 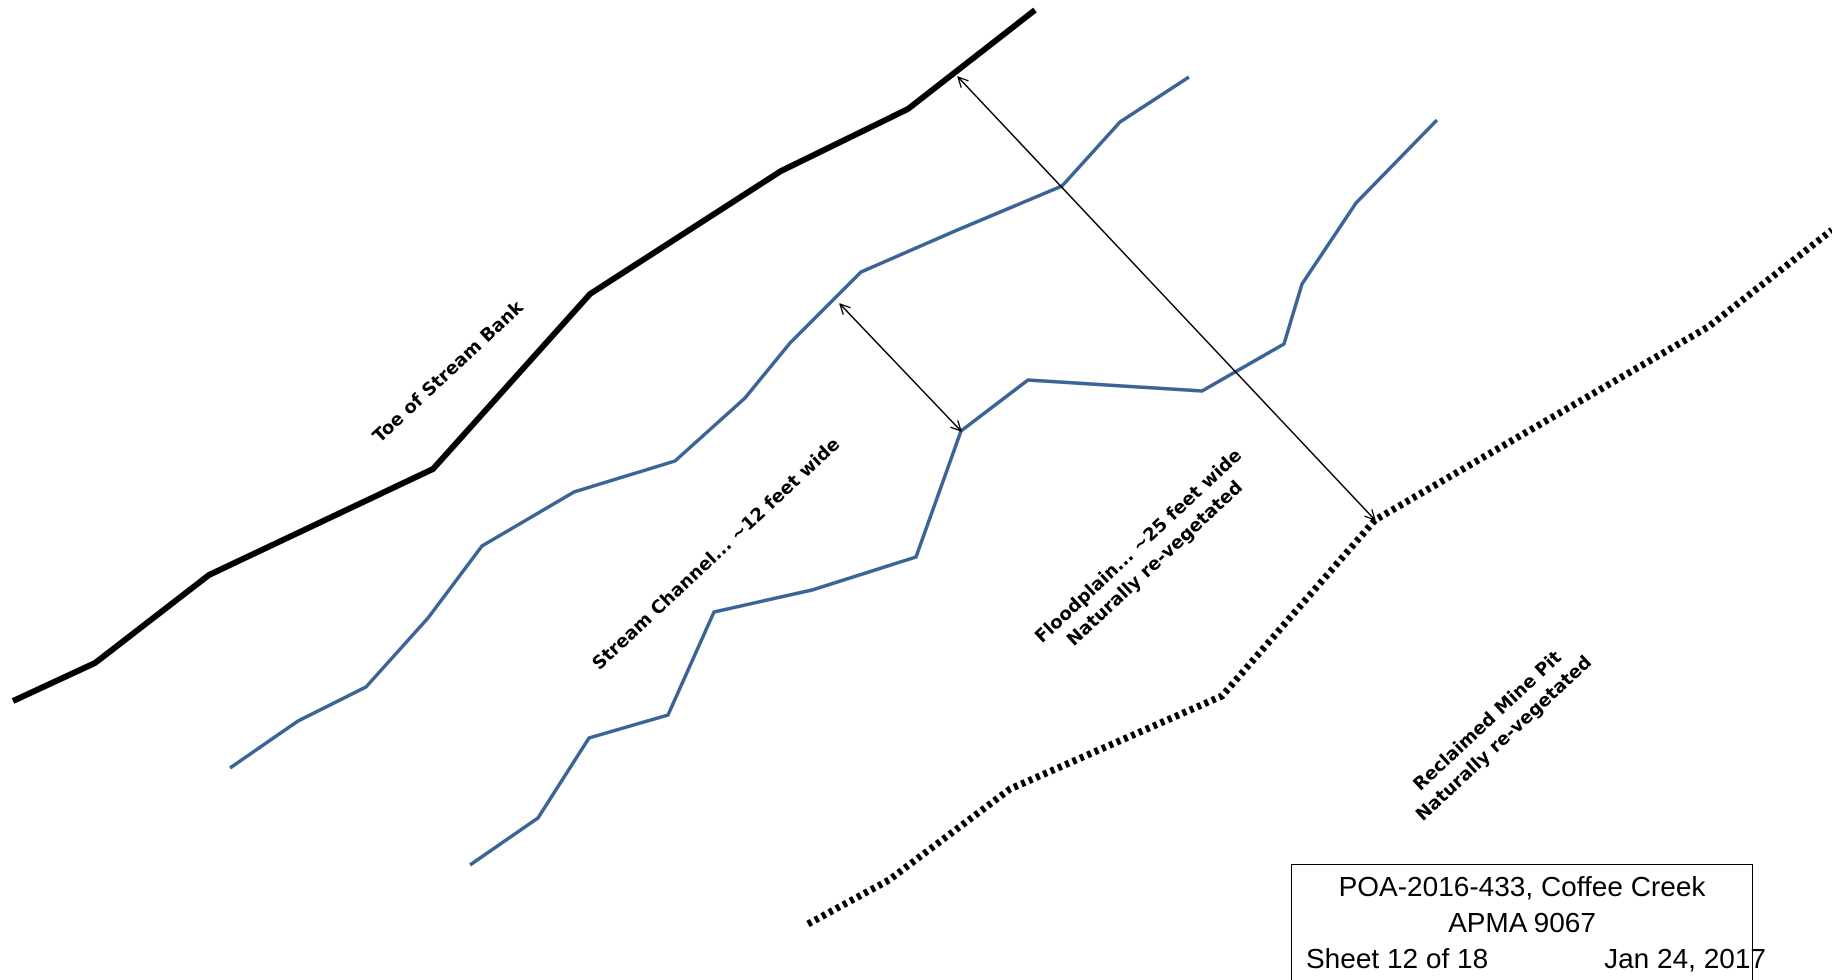 I want to click on mine-pit-label-line1: Reclaimed Mine Pit, so click(x=1487, y=721).